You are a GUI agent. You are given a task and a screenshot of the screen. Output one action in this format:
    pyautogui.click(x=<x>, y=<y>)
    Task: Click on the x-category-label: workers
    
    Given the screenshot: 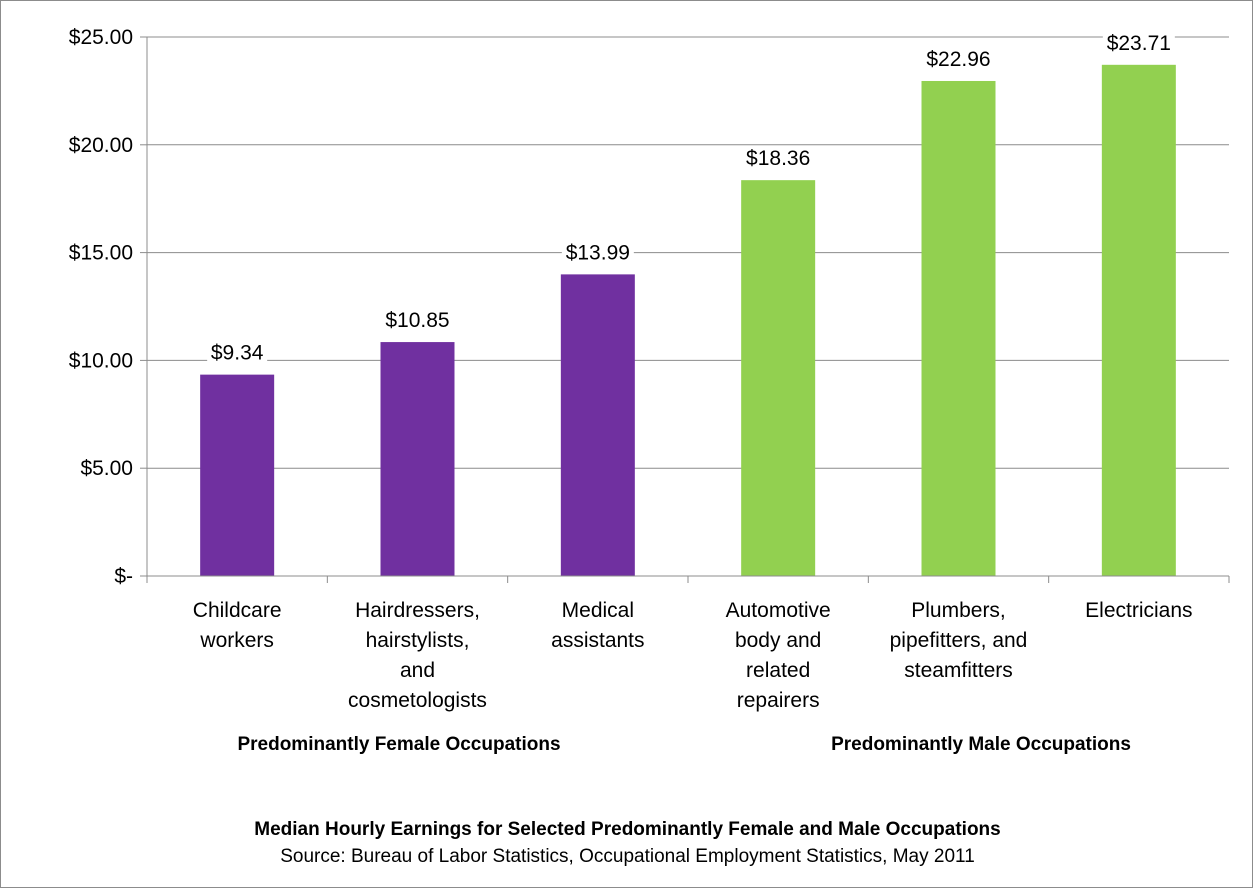 What is the action you would take?
    pyautogui.click(x=236, y=640)
    